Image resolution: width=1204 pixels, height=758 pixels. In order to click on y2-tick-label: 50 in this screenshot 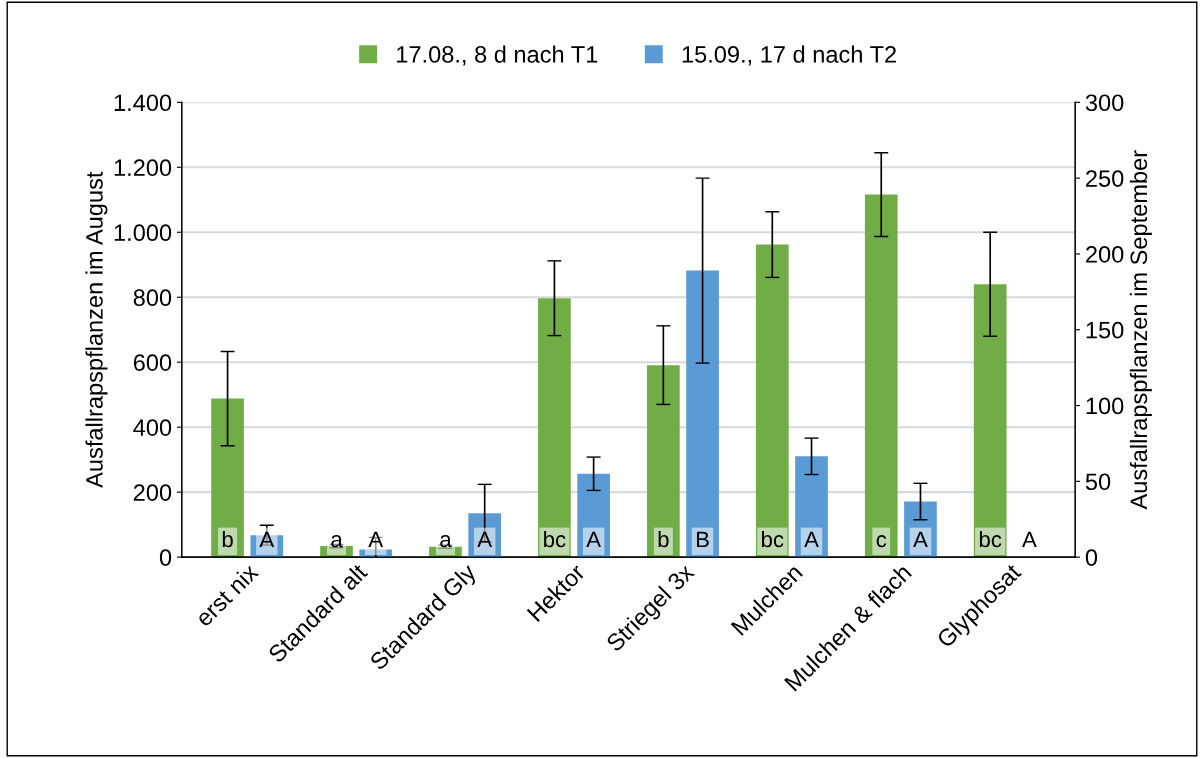, I will do `click(1098, 482)`.